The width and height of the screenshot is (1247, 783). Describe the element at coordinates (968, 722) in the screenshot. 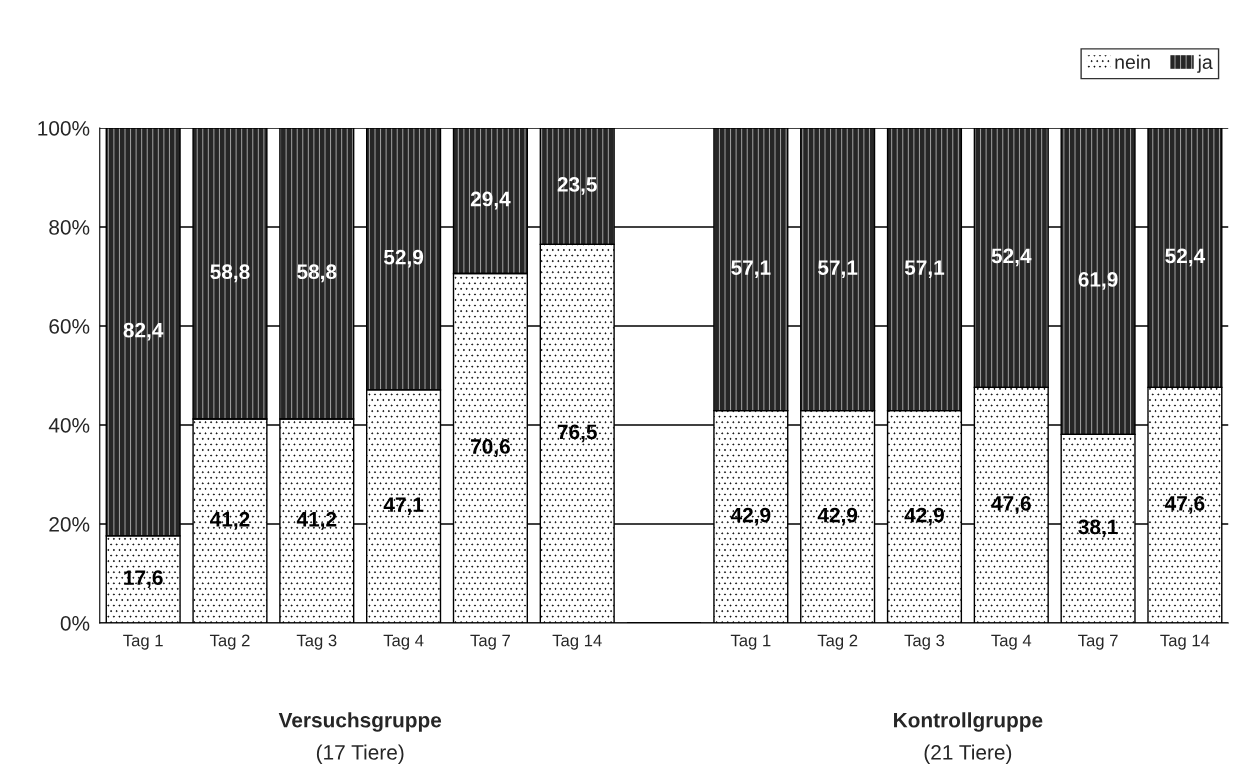

I see `text: Kontrollgruppe` at that location.